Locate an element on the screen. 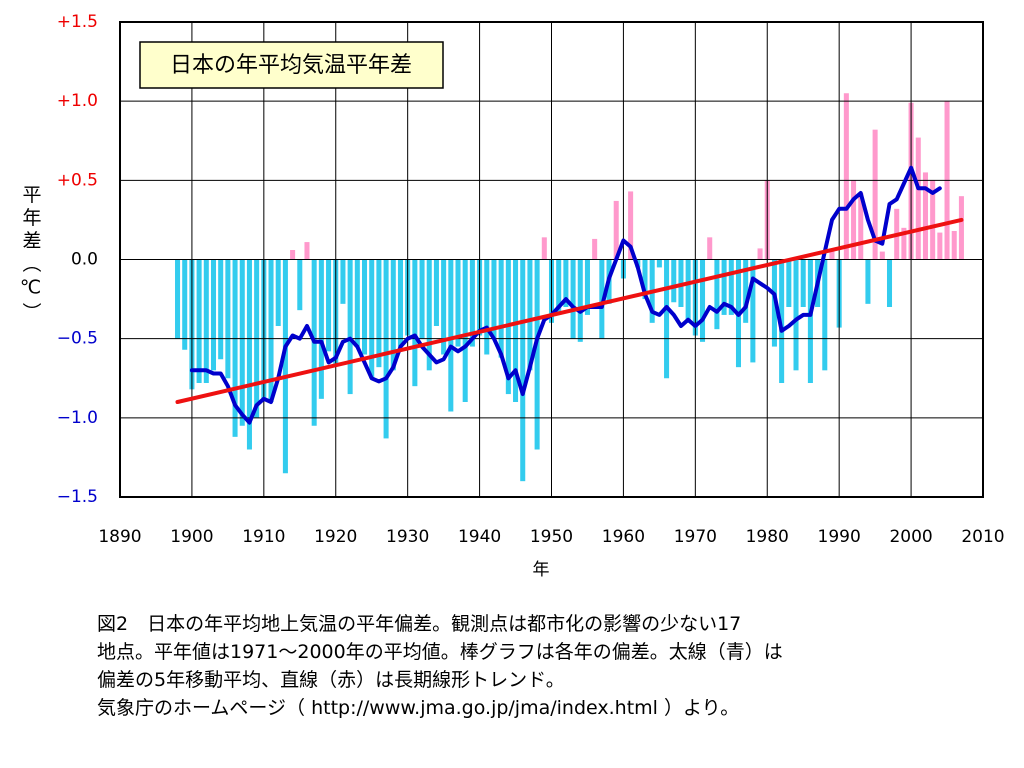  x-tick-label: 1890 is located at coordinates (119, 537).